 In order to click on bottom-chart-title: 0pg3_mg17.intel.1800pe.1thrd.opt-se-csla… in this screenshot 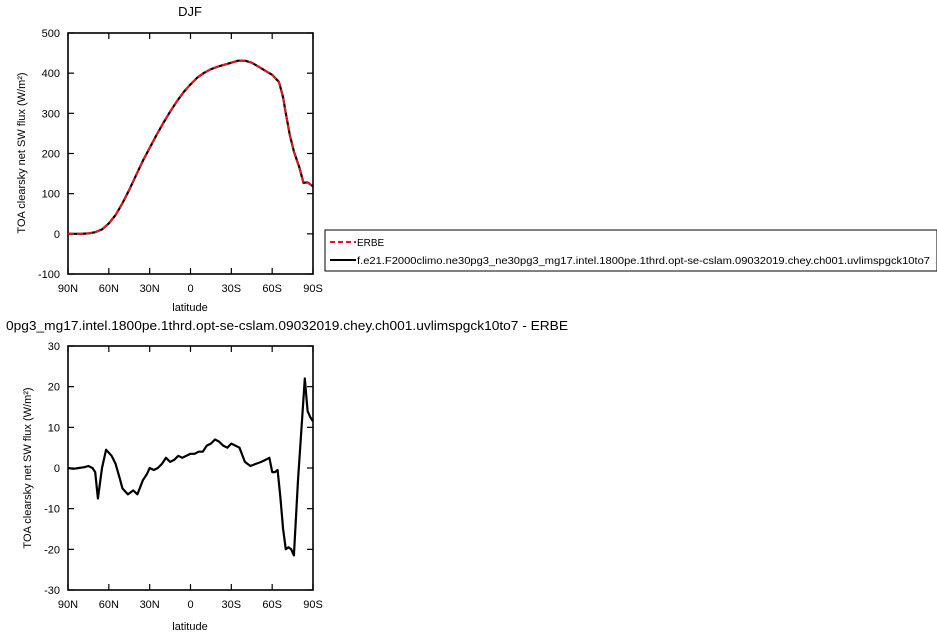, I will do `click(287, 325)`.